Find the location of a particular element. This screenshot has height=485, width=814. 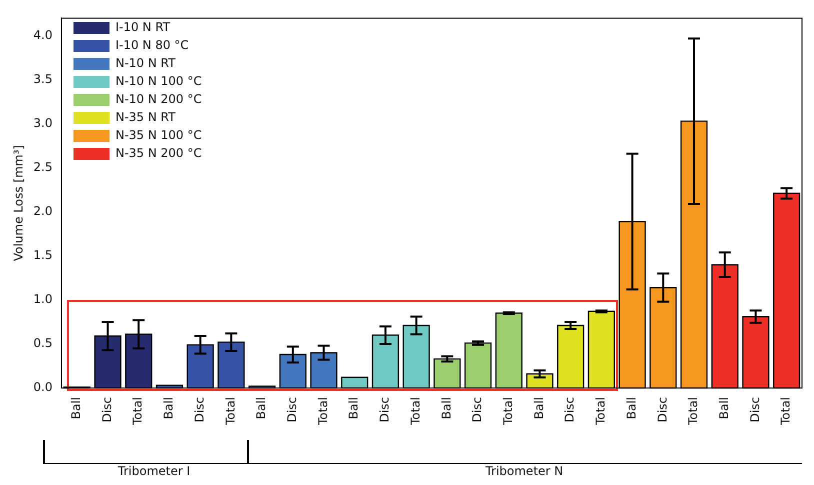

y-tick-label: 4.0 is located at coordinates (42, 35).